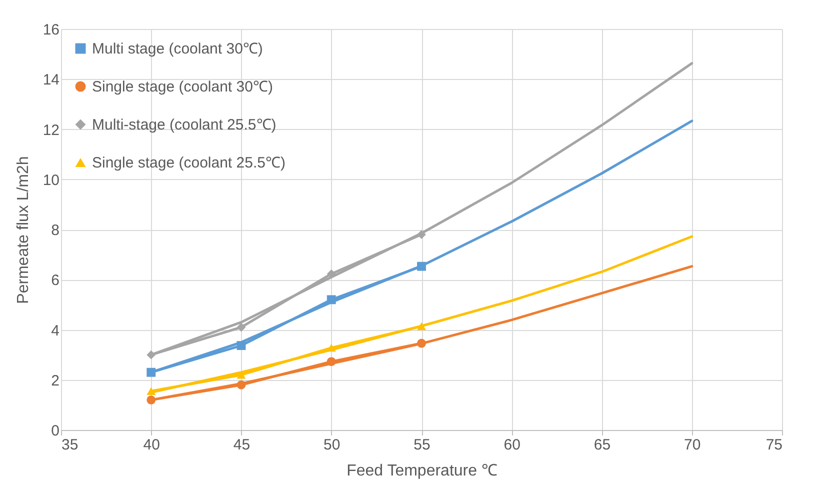  What do you see at coordinates (23, 230) in the screenshot?
I see `y-axis-title: Permeate flux L/m2h` at bounding box center [23, 230].